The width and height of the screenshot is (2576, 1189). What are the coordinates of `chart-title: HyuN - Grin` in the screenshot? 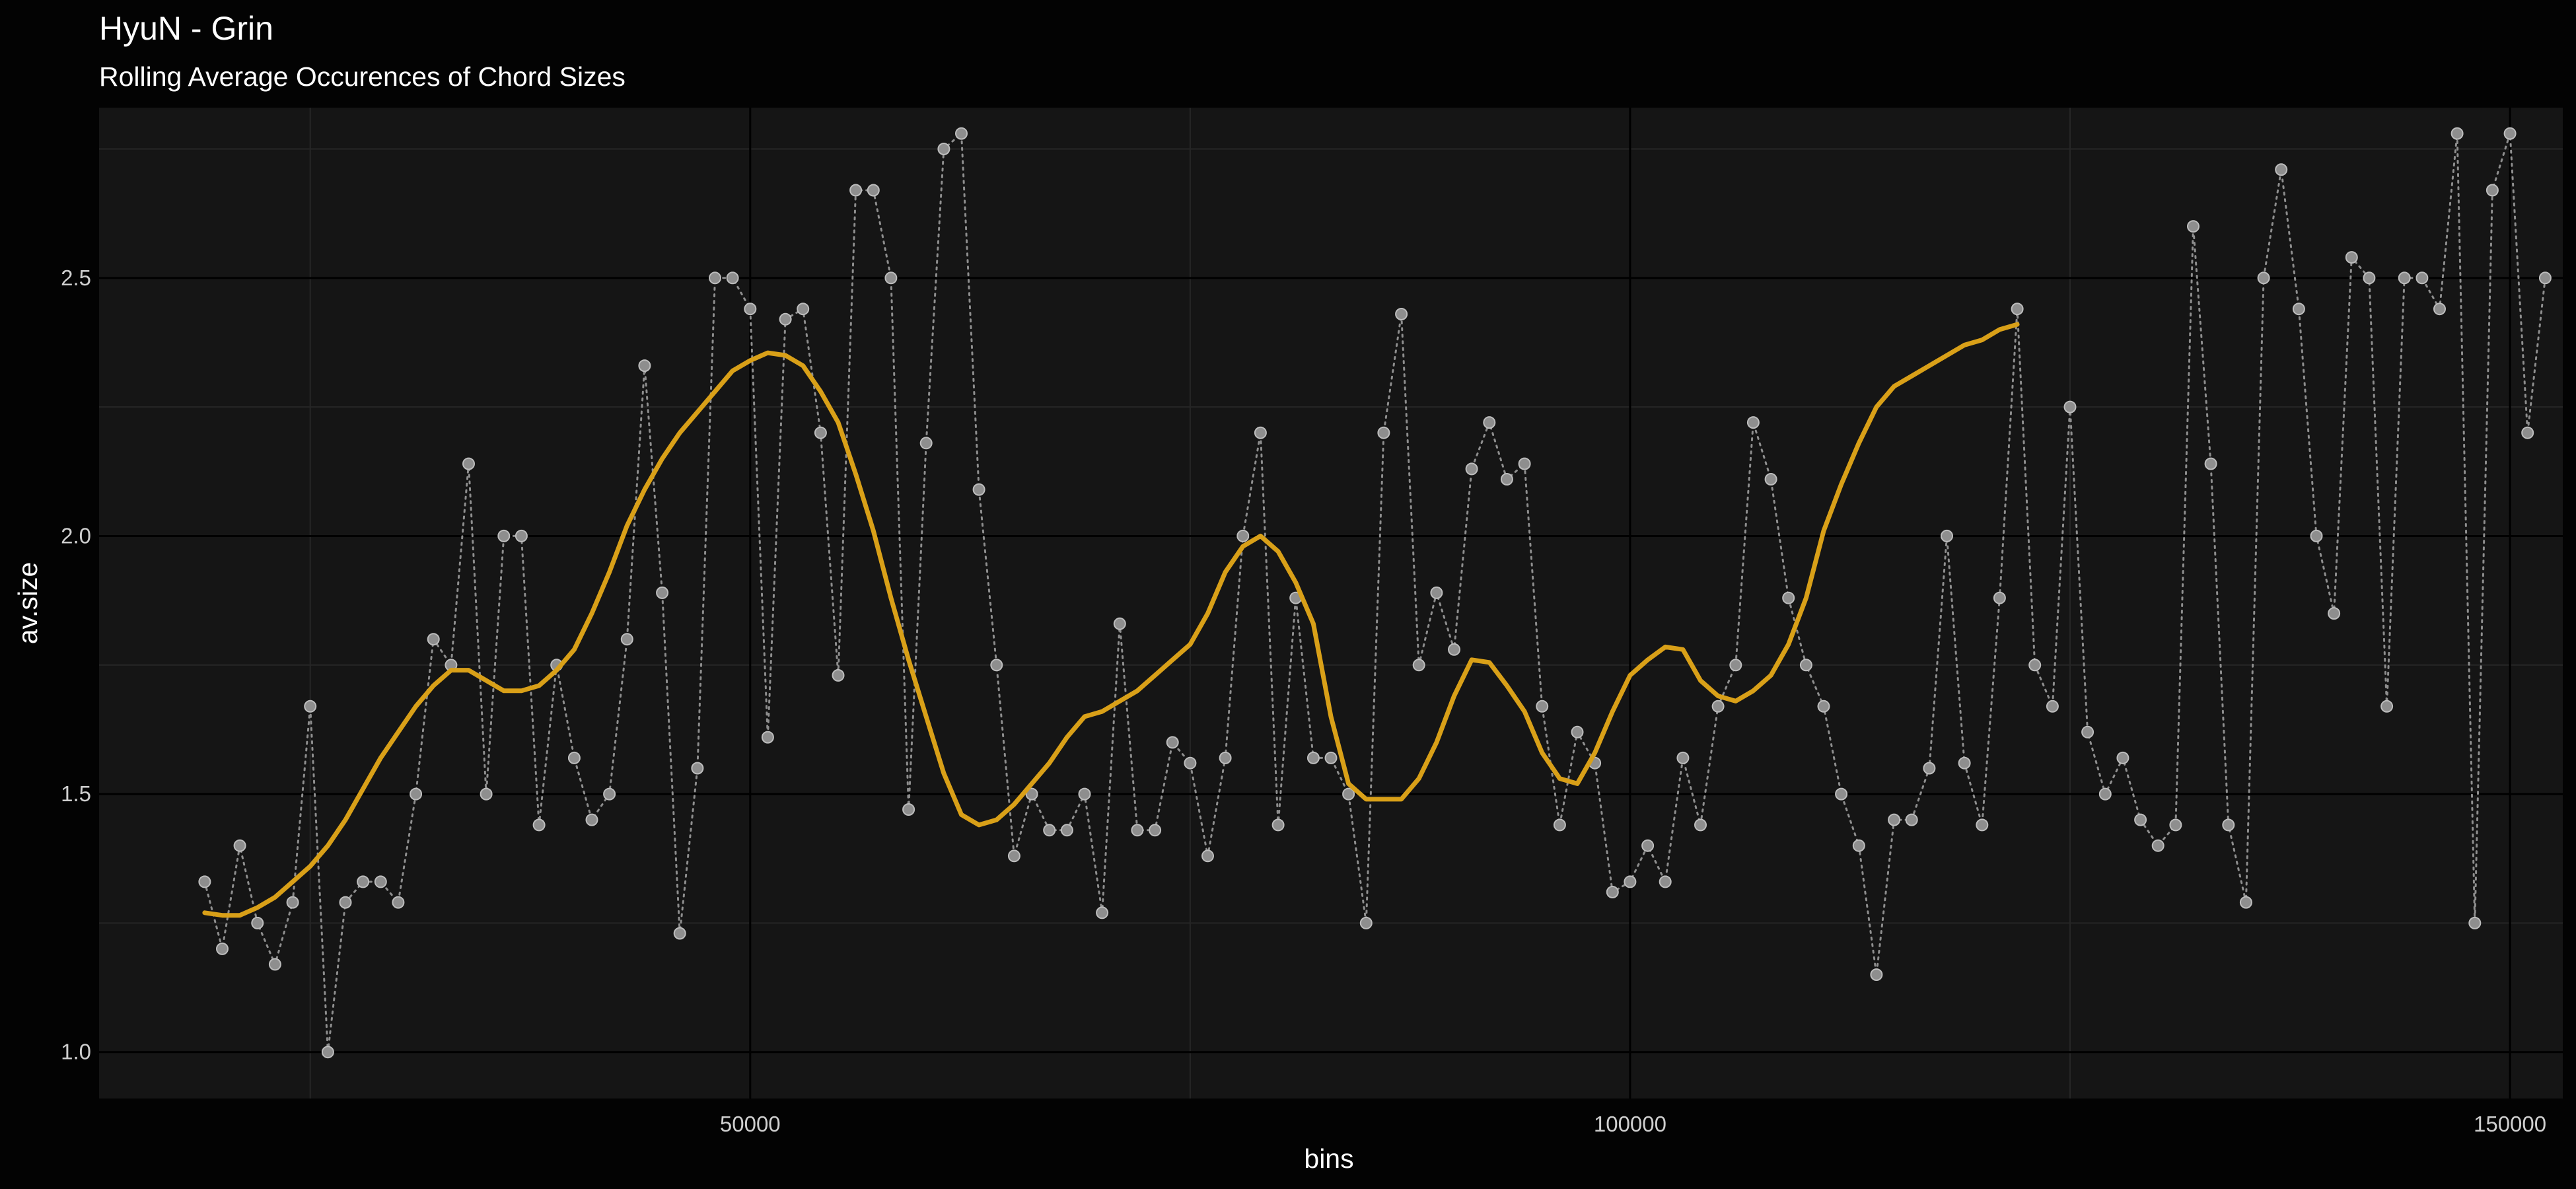 It's located at (186, 28).